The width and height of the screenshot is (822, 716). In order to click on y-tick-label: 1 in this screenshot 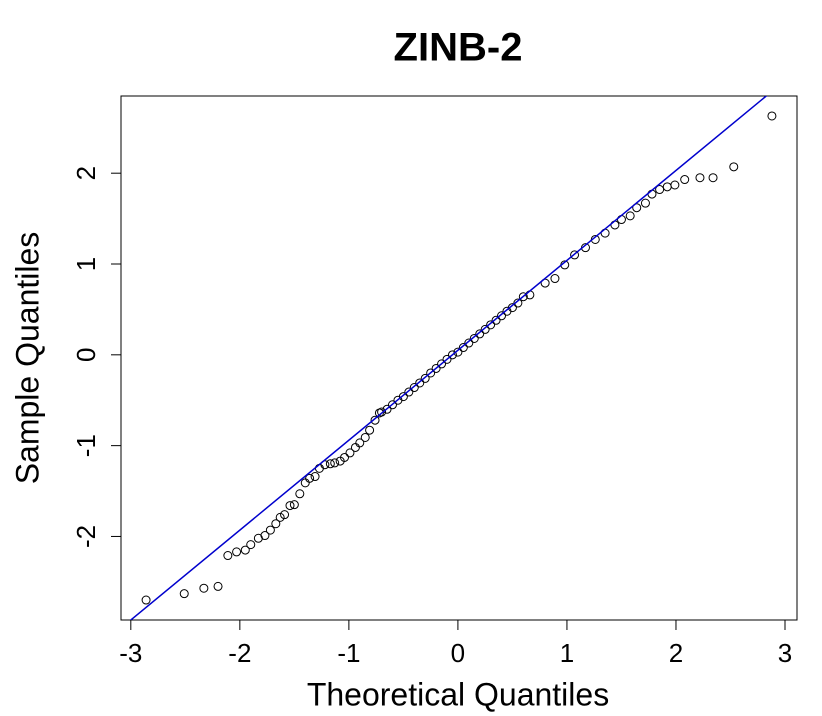, I will do `click(86, 264)`.